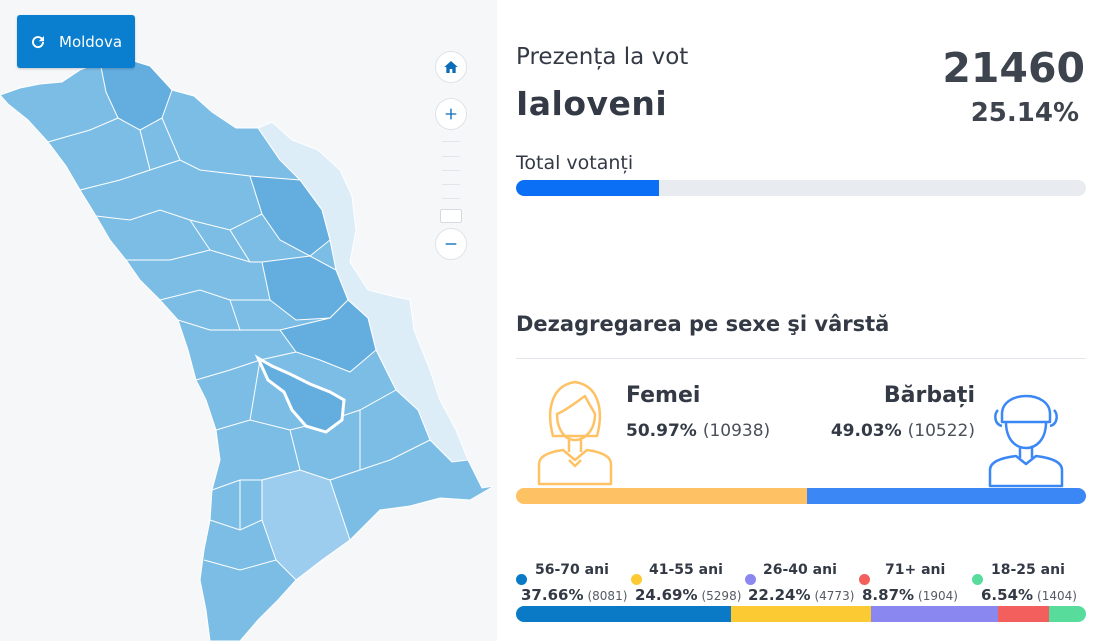 This screenshot has height=641, width=1101. Describe the element at coordinates (592, 103) in the screenshot. I see `region-name: Ialoveni` at that location.